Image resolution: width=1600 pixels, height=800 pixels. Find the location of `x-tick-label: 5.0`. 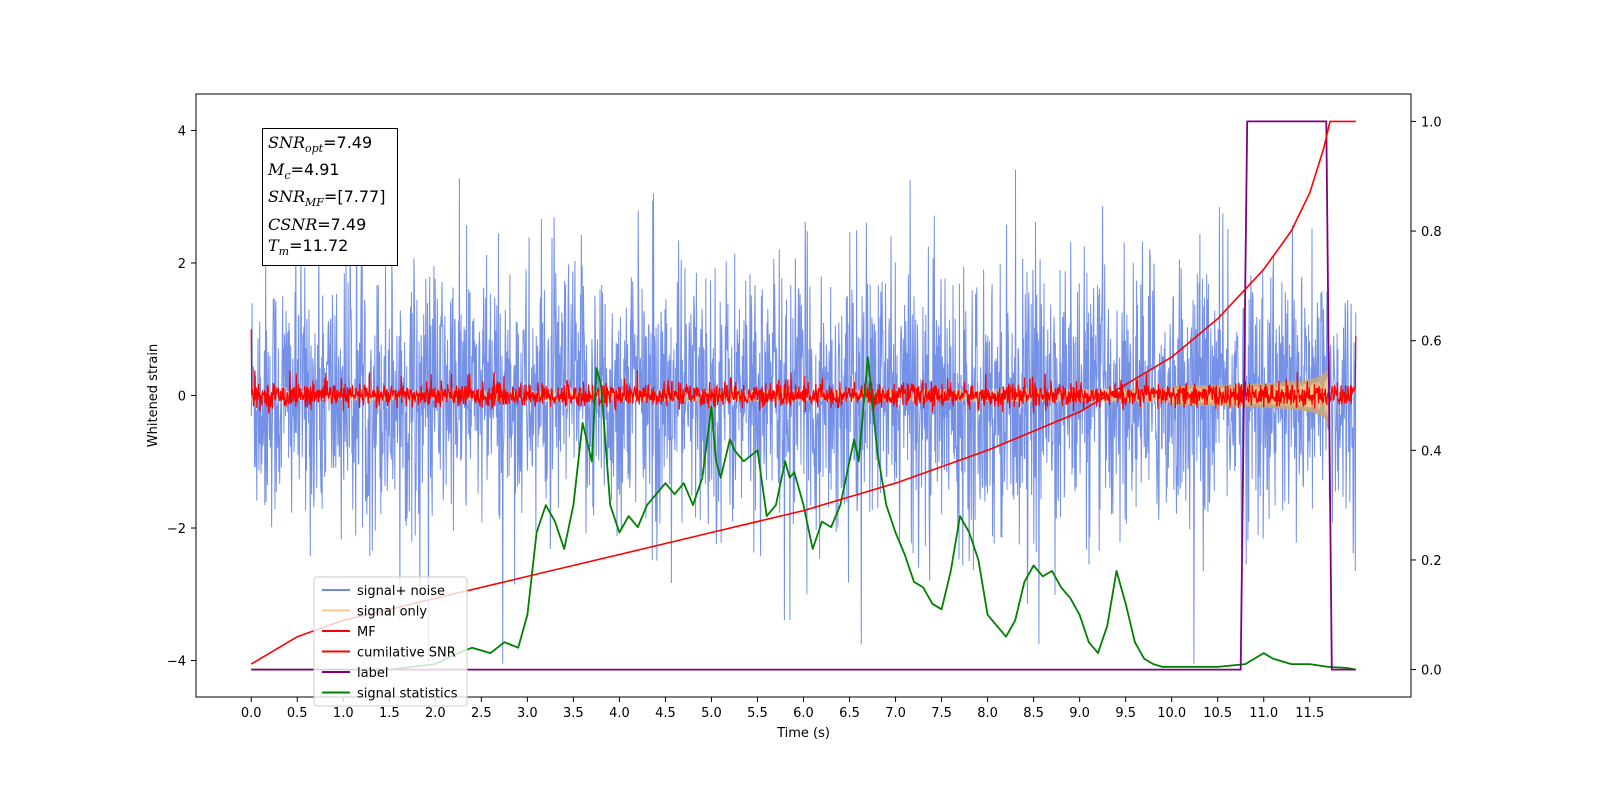

x-tick-label: 5.0 is located at coordinates (711, 713).